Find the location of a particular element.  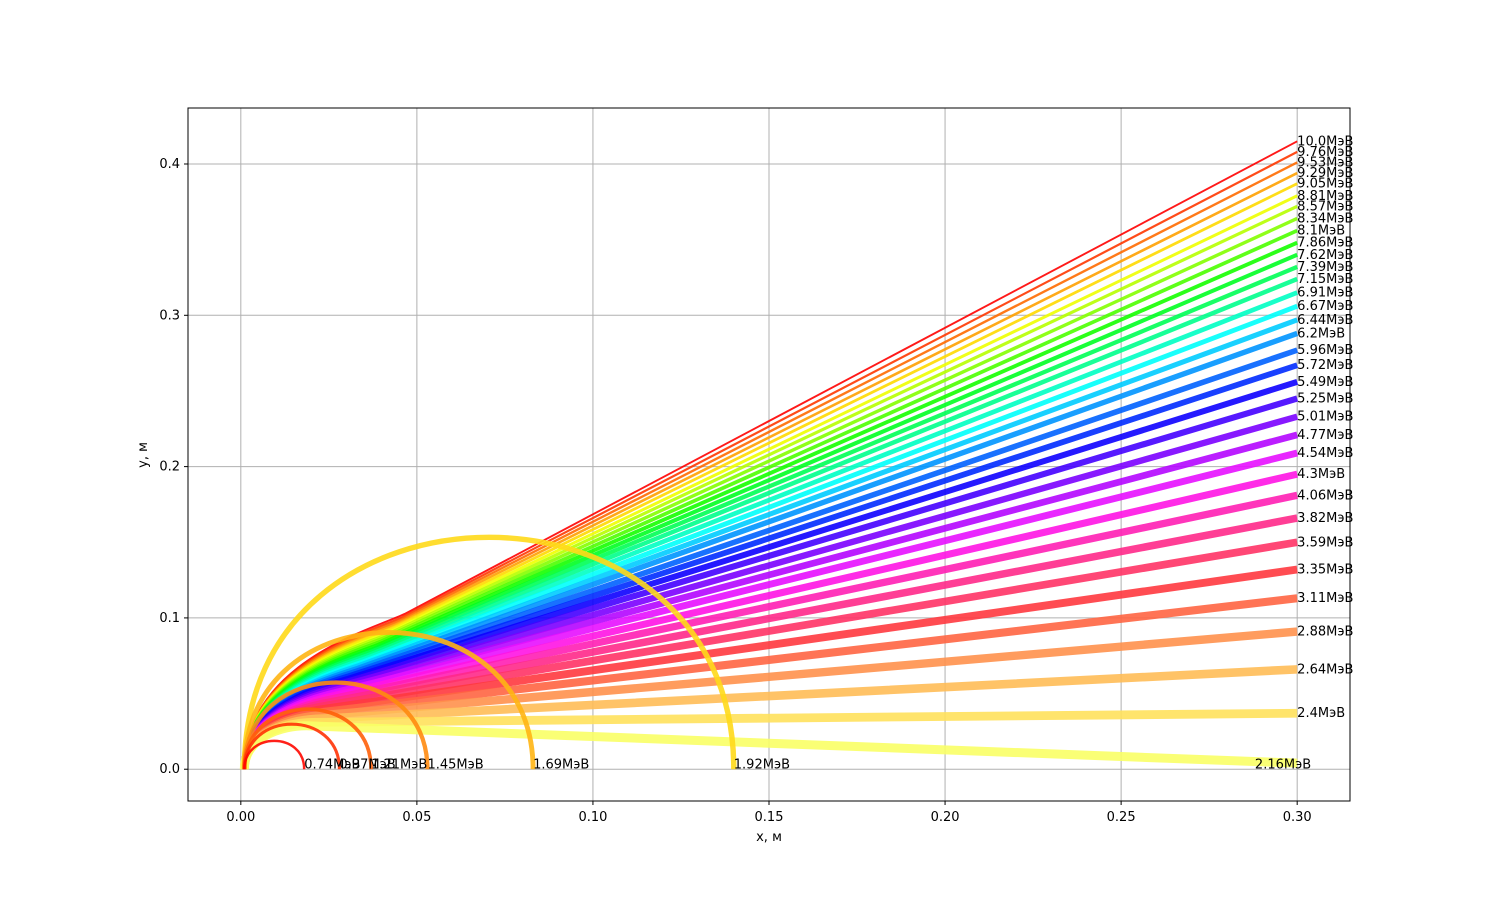

energy-label: 3.82МэВ is located at coordinates (1325, 518).